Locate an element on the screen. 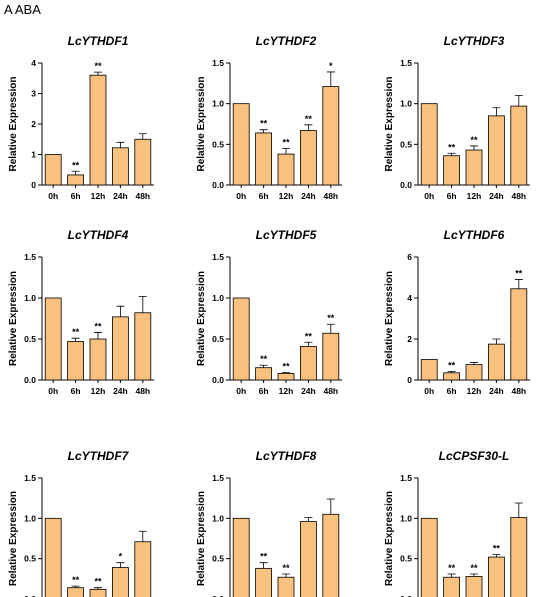 The height and width of the screenshot is (597, 550). chart-title: LcYTHDF5 is located at coordinates (286, 235).